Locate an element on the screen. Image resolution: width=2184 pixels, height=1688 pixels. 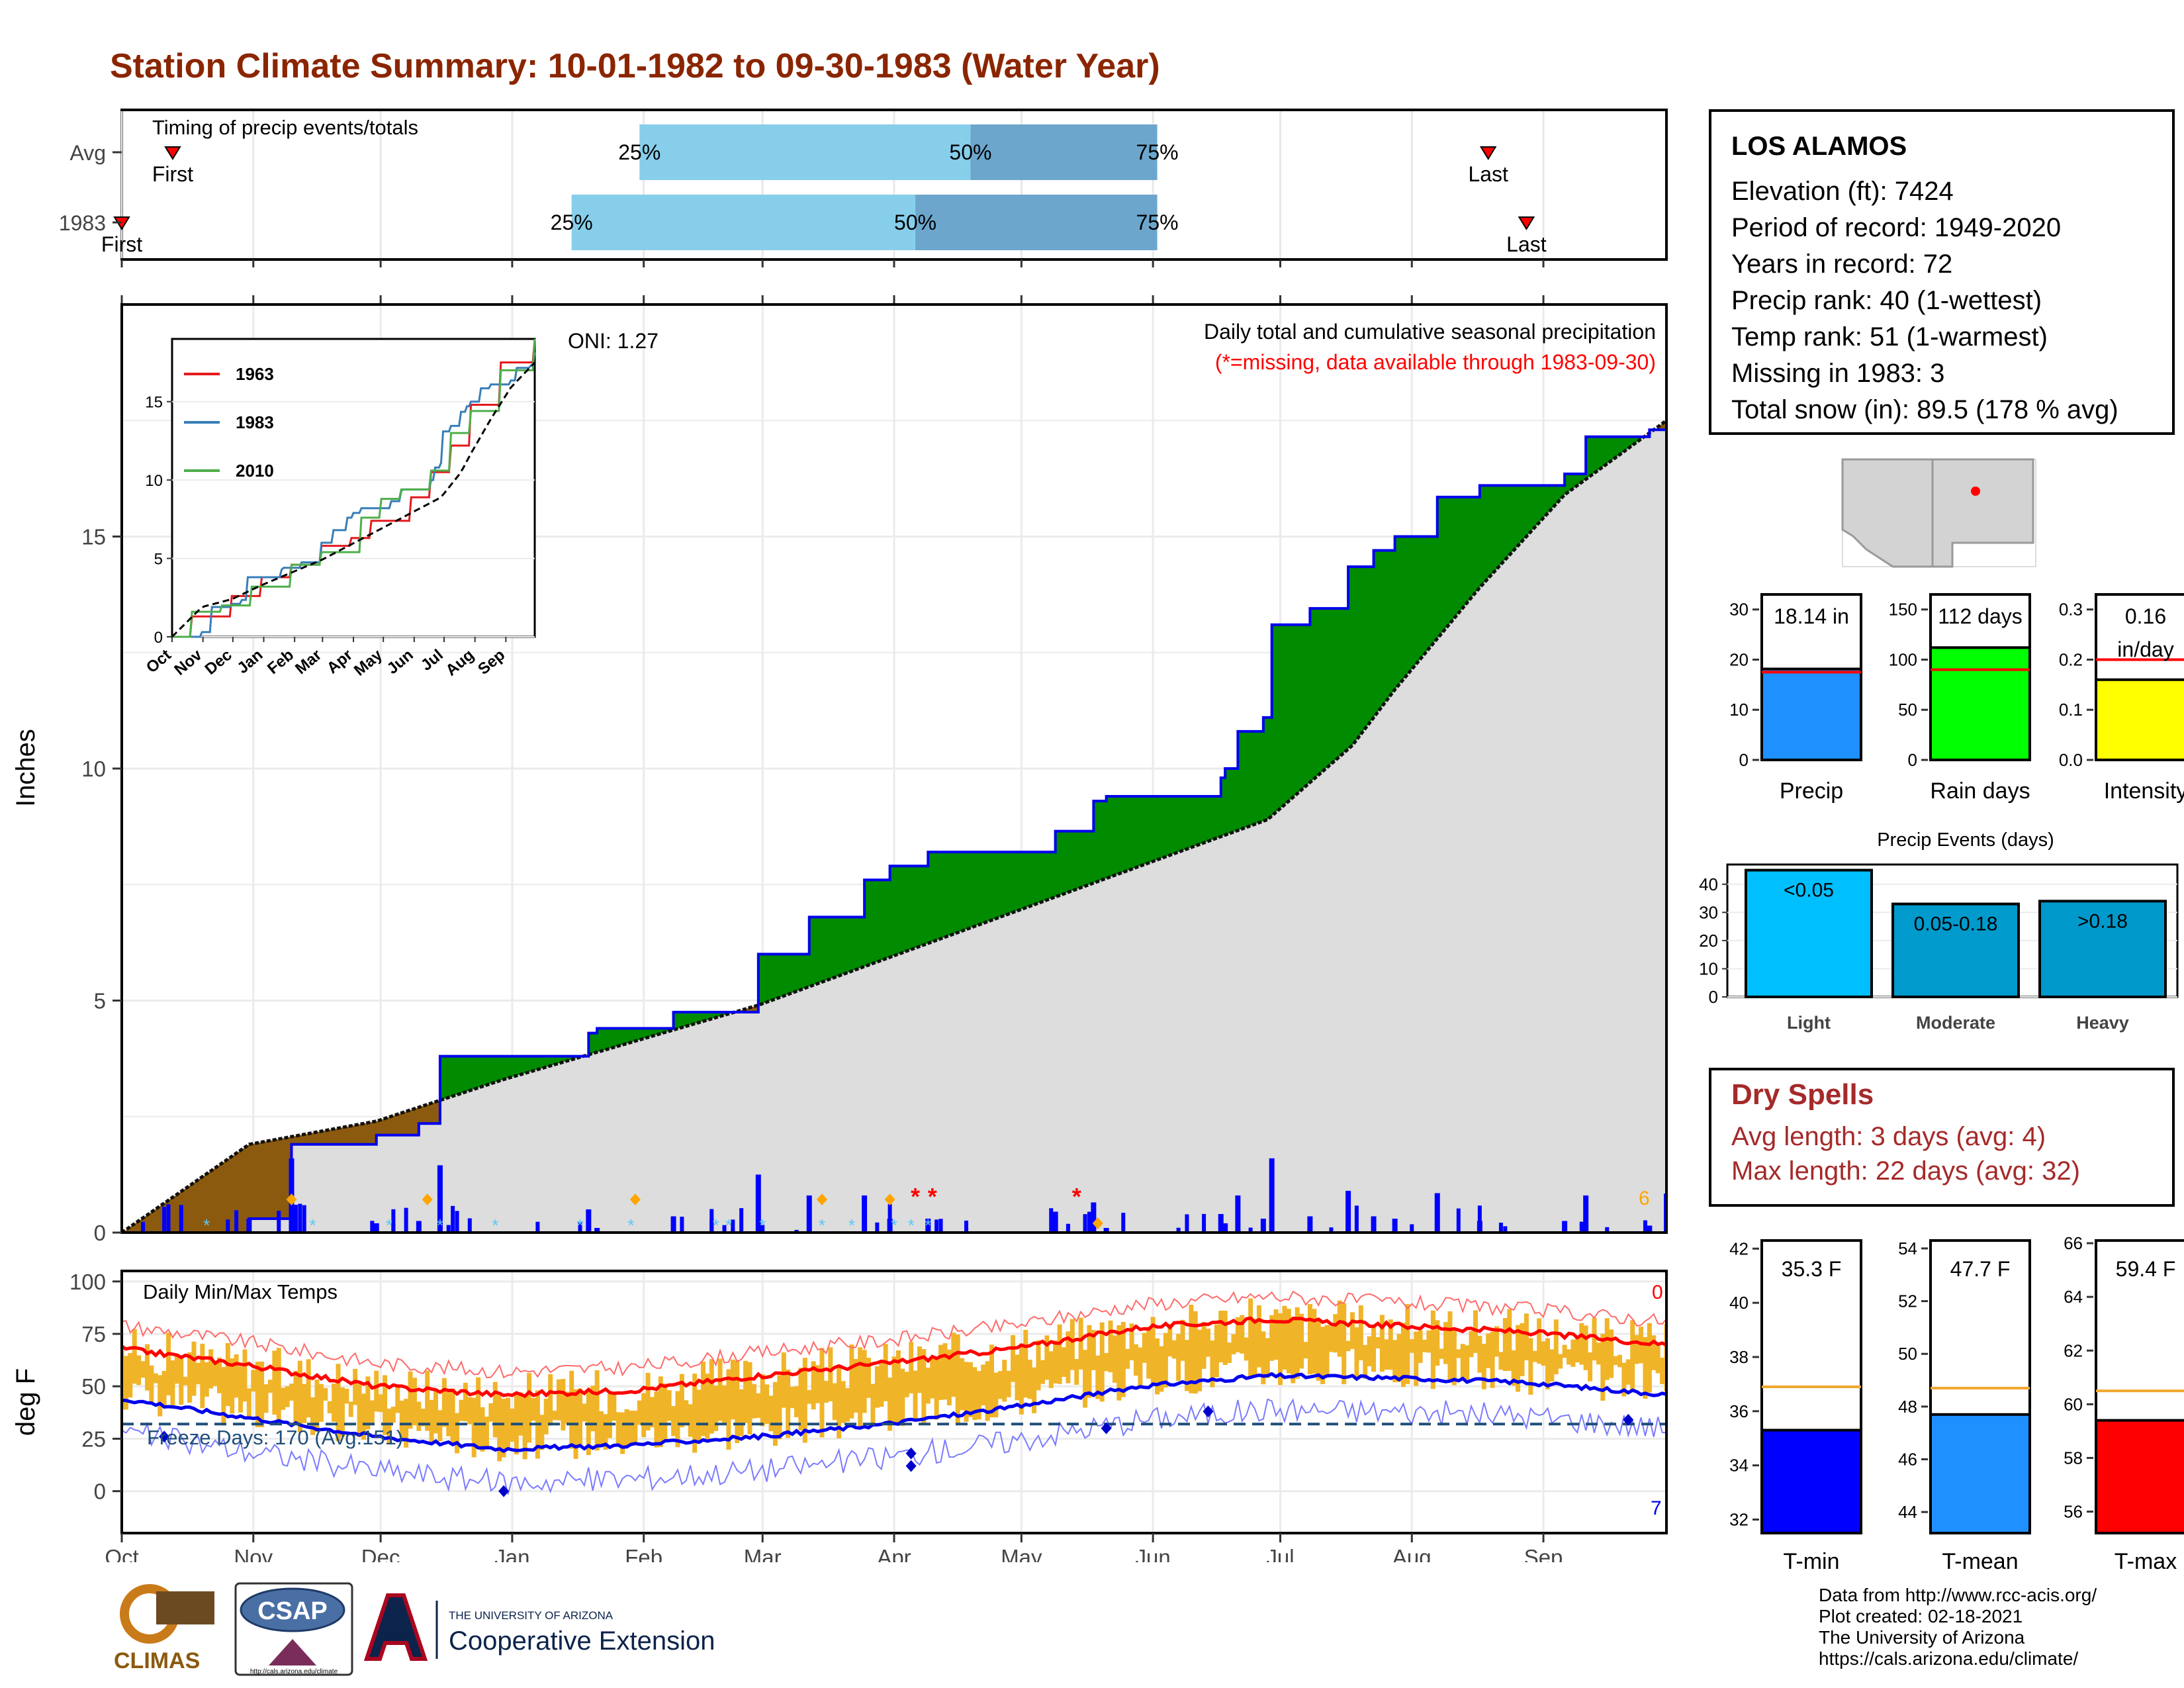
daily-temp-bars is located at coordinates (894, 1380).